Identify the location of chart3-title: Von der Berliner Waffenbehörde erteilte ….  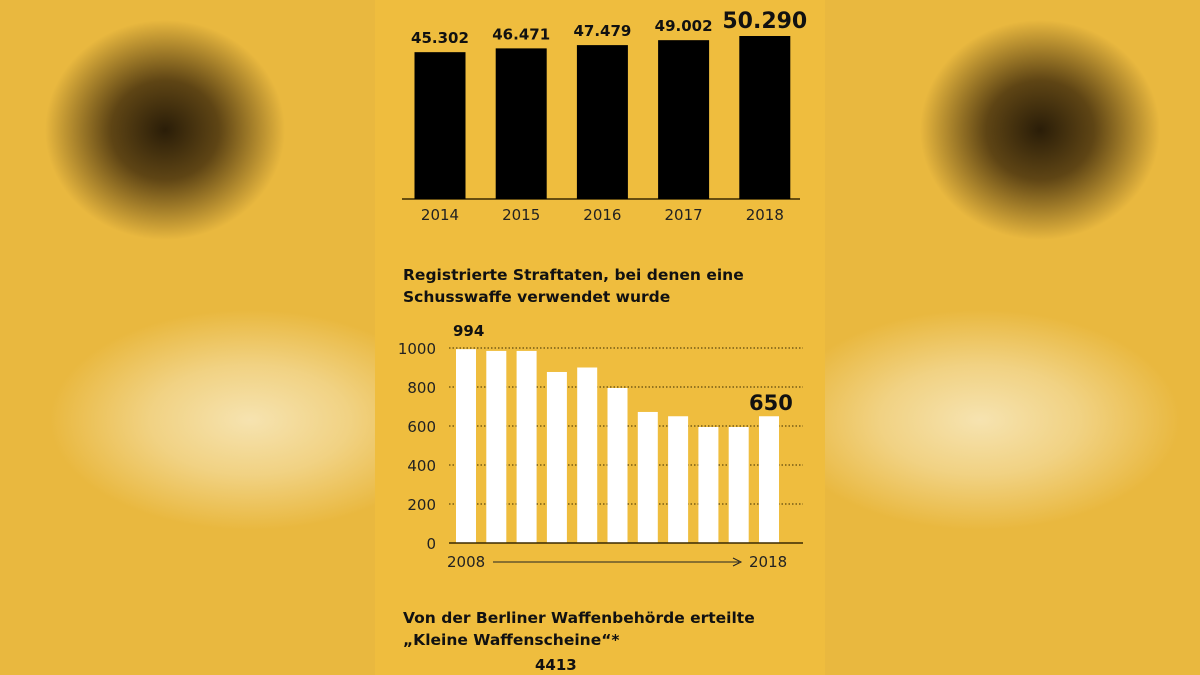
(603, 629).